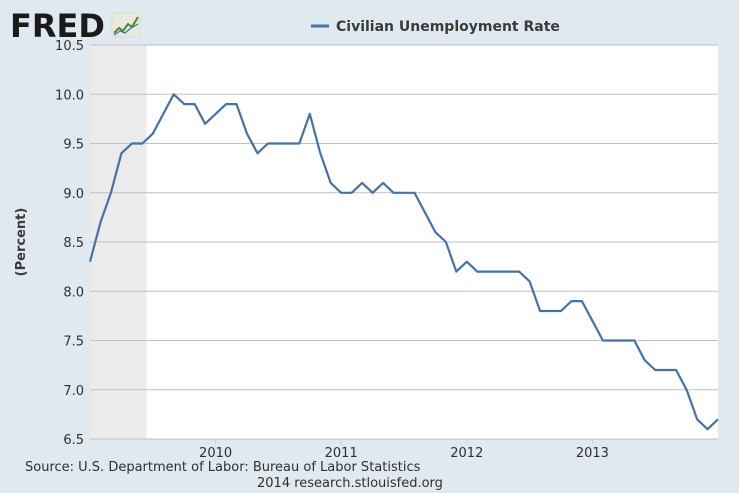  I want to click on y-axis: 10.5 10.0 9.5 9.0 8.5 8.0 7.5 7.0 6.5, so click(69, 243).